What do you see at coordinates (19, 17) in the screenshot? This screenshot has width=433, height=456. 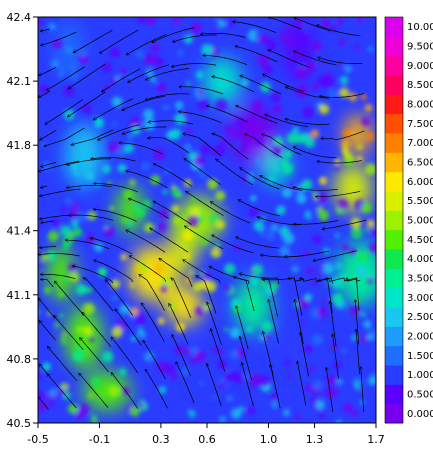 I see `y-tick-label: 42.4` at bounding box center [19, 17].